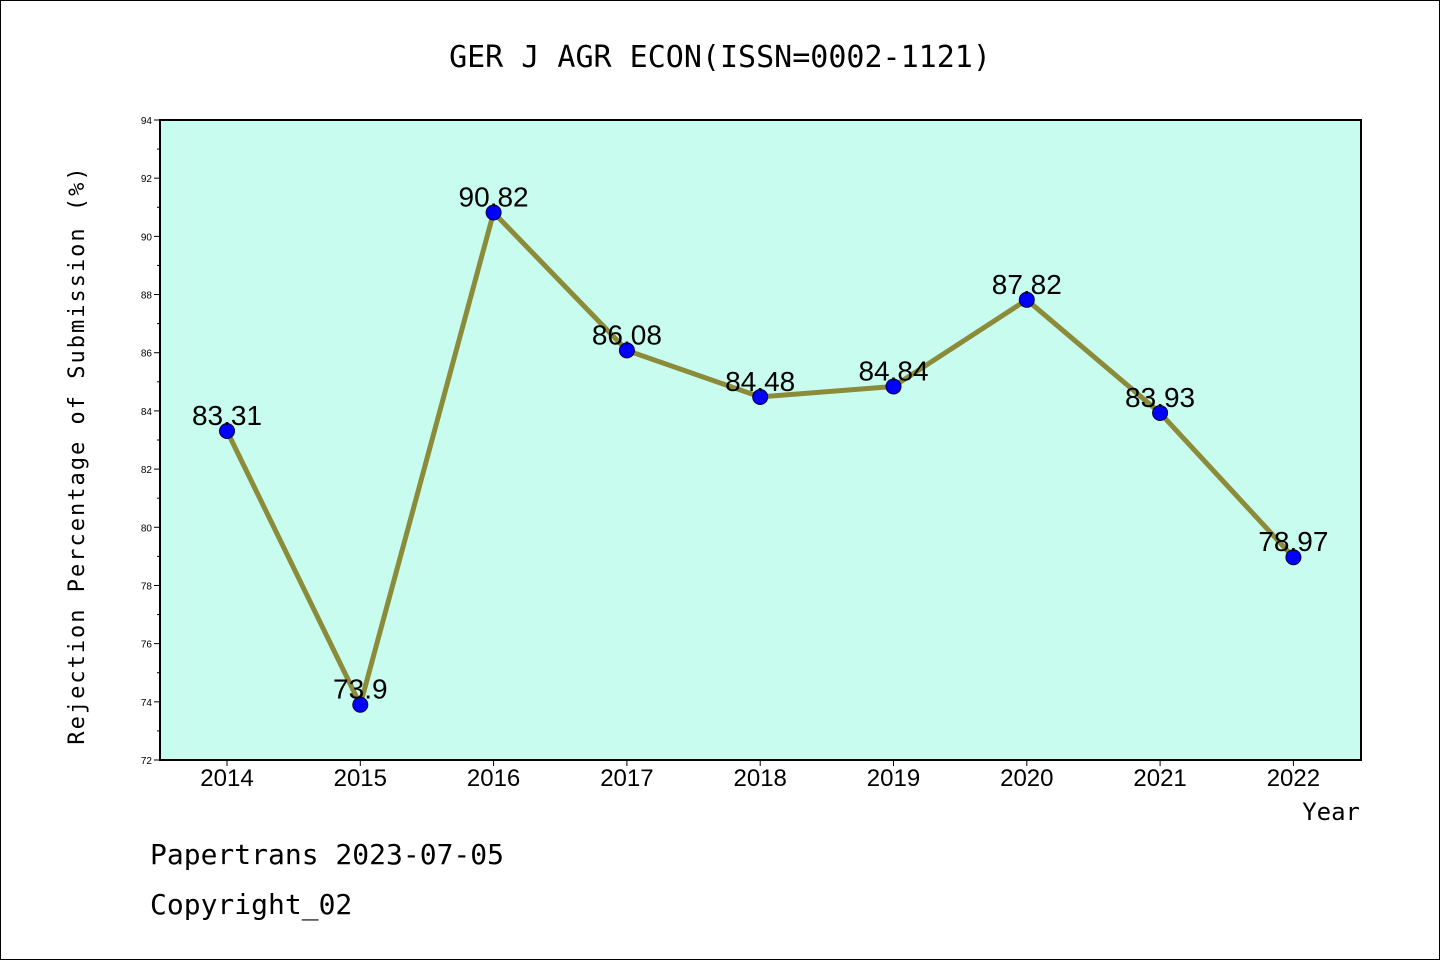  I want to click on data-label: 87.82, so click(1027, 284).